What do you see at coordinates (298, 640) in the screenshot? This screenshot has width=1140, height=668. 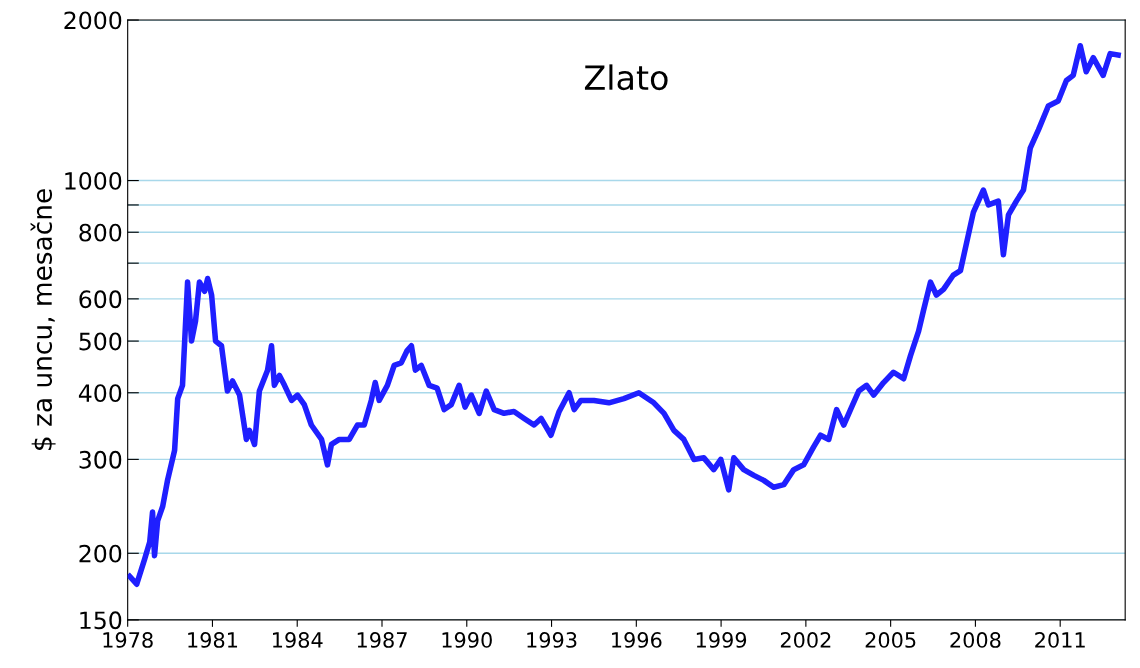 I see `x-tick-label: 1984` at bounding box center [298, 640].